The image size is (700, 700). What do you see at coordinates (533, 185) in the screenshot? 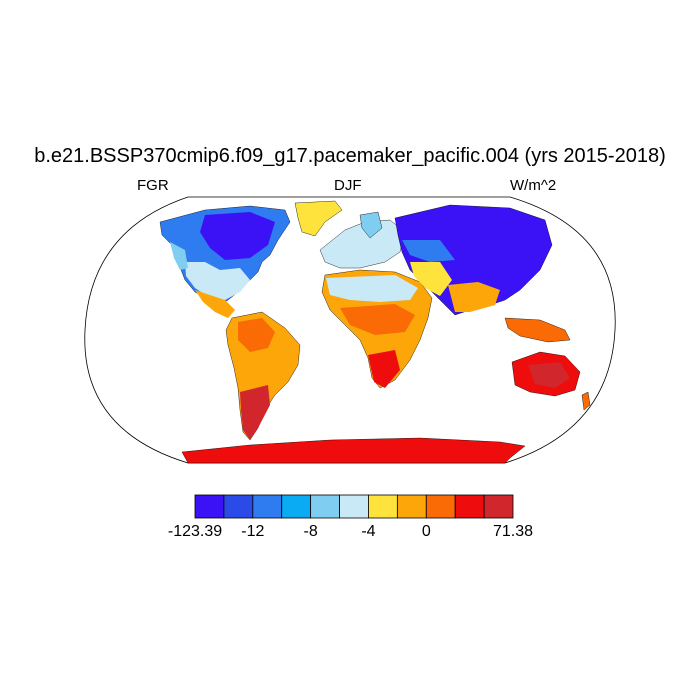
I see `units-label: W/m^2` at bounding box center [533, 185].